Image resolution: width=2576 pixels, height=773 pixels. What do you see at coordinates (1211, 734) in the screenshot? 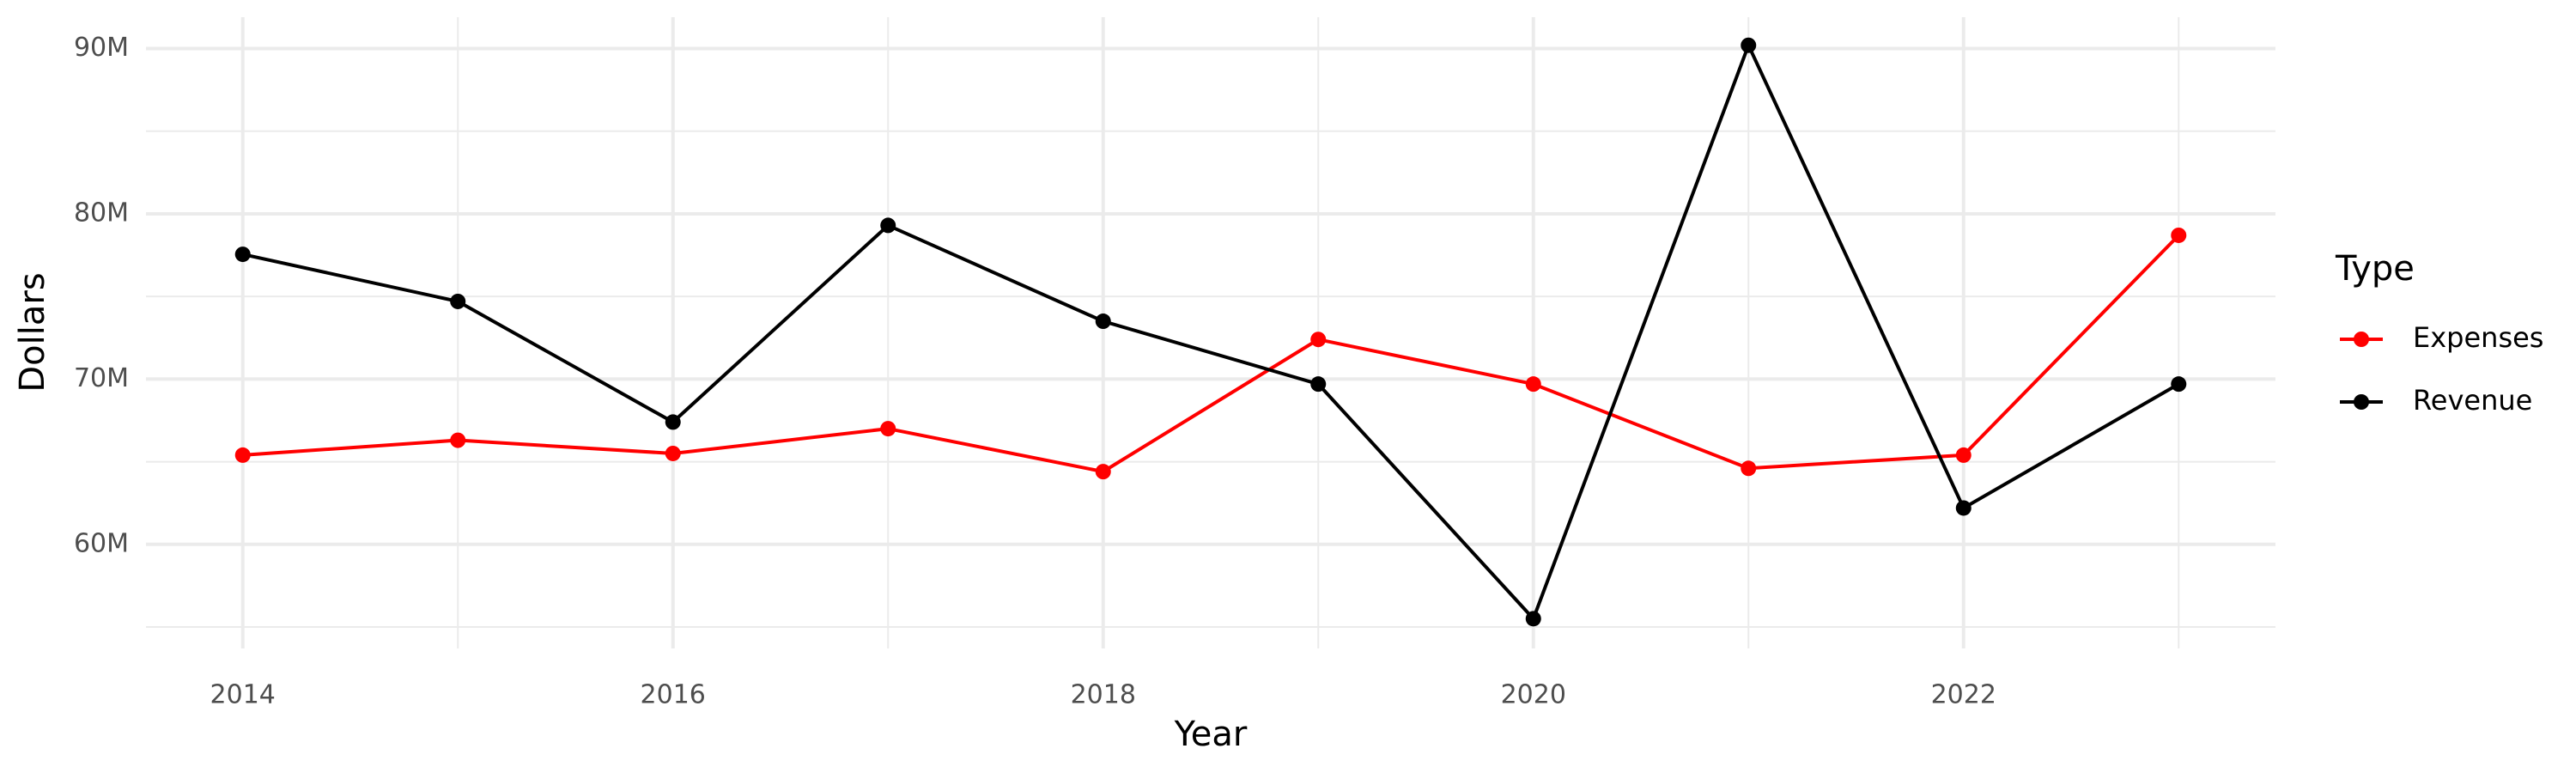
I see `x-axis-title: Year` at bounding box center [1211, 734].